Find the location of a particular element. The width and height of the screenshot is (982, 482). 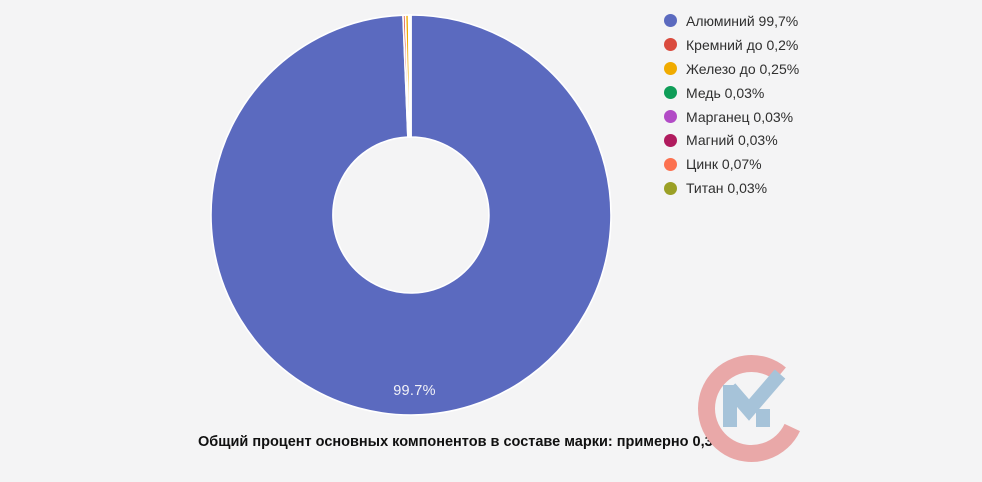

legend-label: Кремний до 0,2% is located at coordinates (742, 44).